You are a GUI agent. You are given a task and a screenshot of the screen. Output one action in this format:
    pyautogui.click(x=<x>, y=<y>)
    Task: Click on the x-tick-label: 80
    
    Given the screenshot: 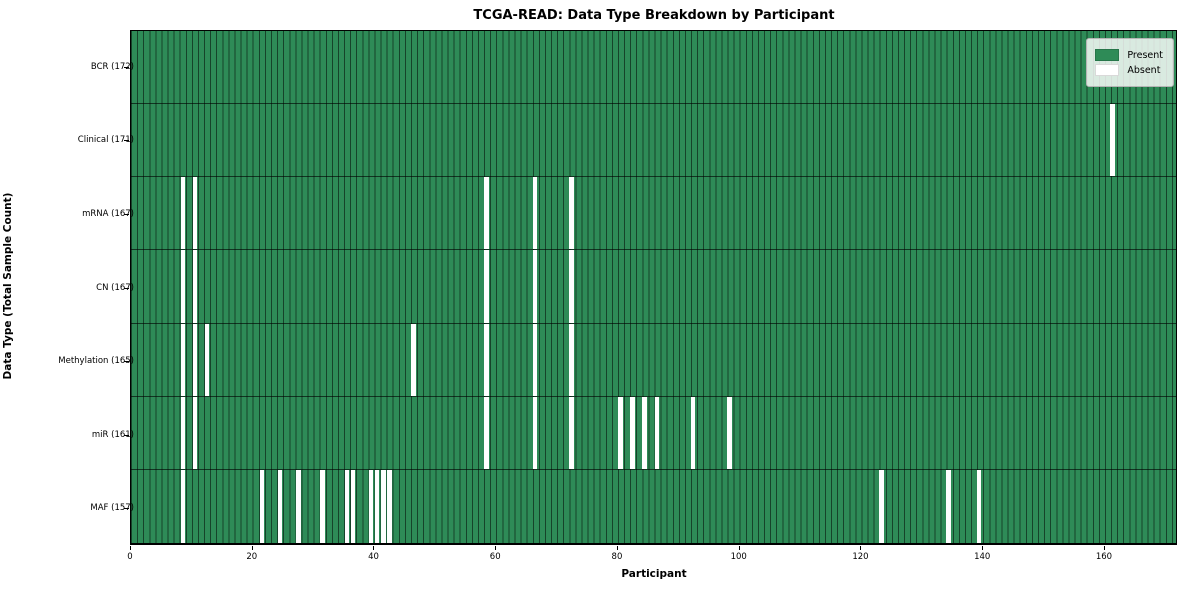 What is the action you would take?
    pyautogui.click(x=617, y=557)
    